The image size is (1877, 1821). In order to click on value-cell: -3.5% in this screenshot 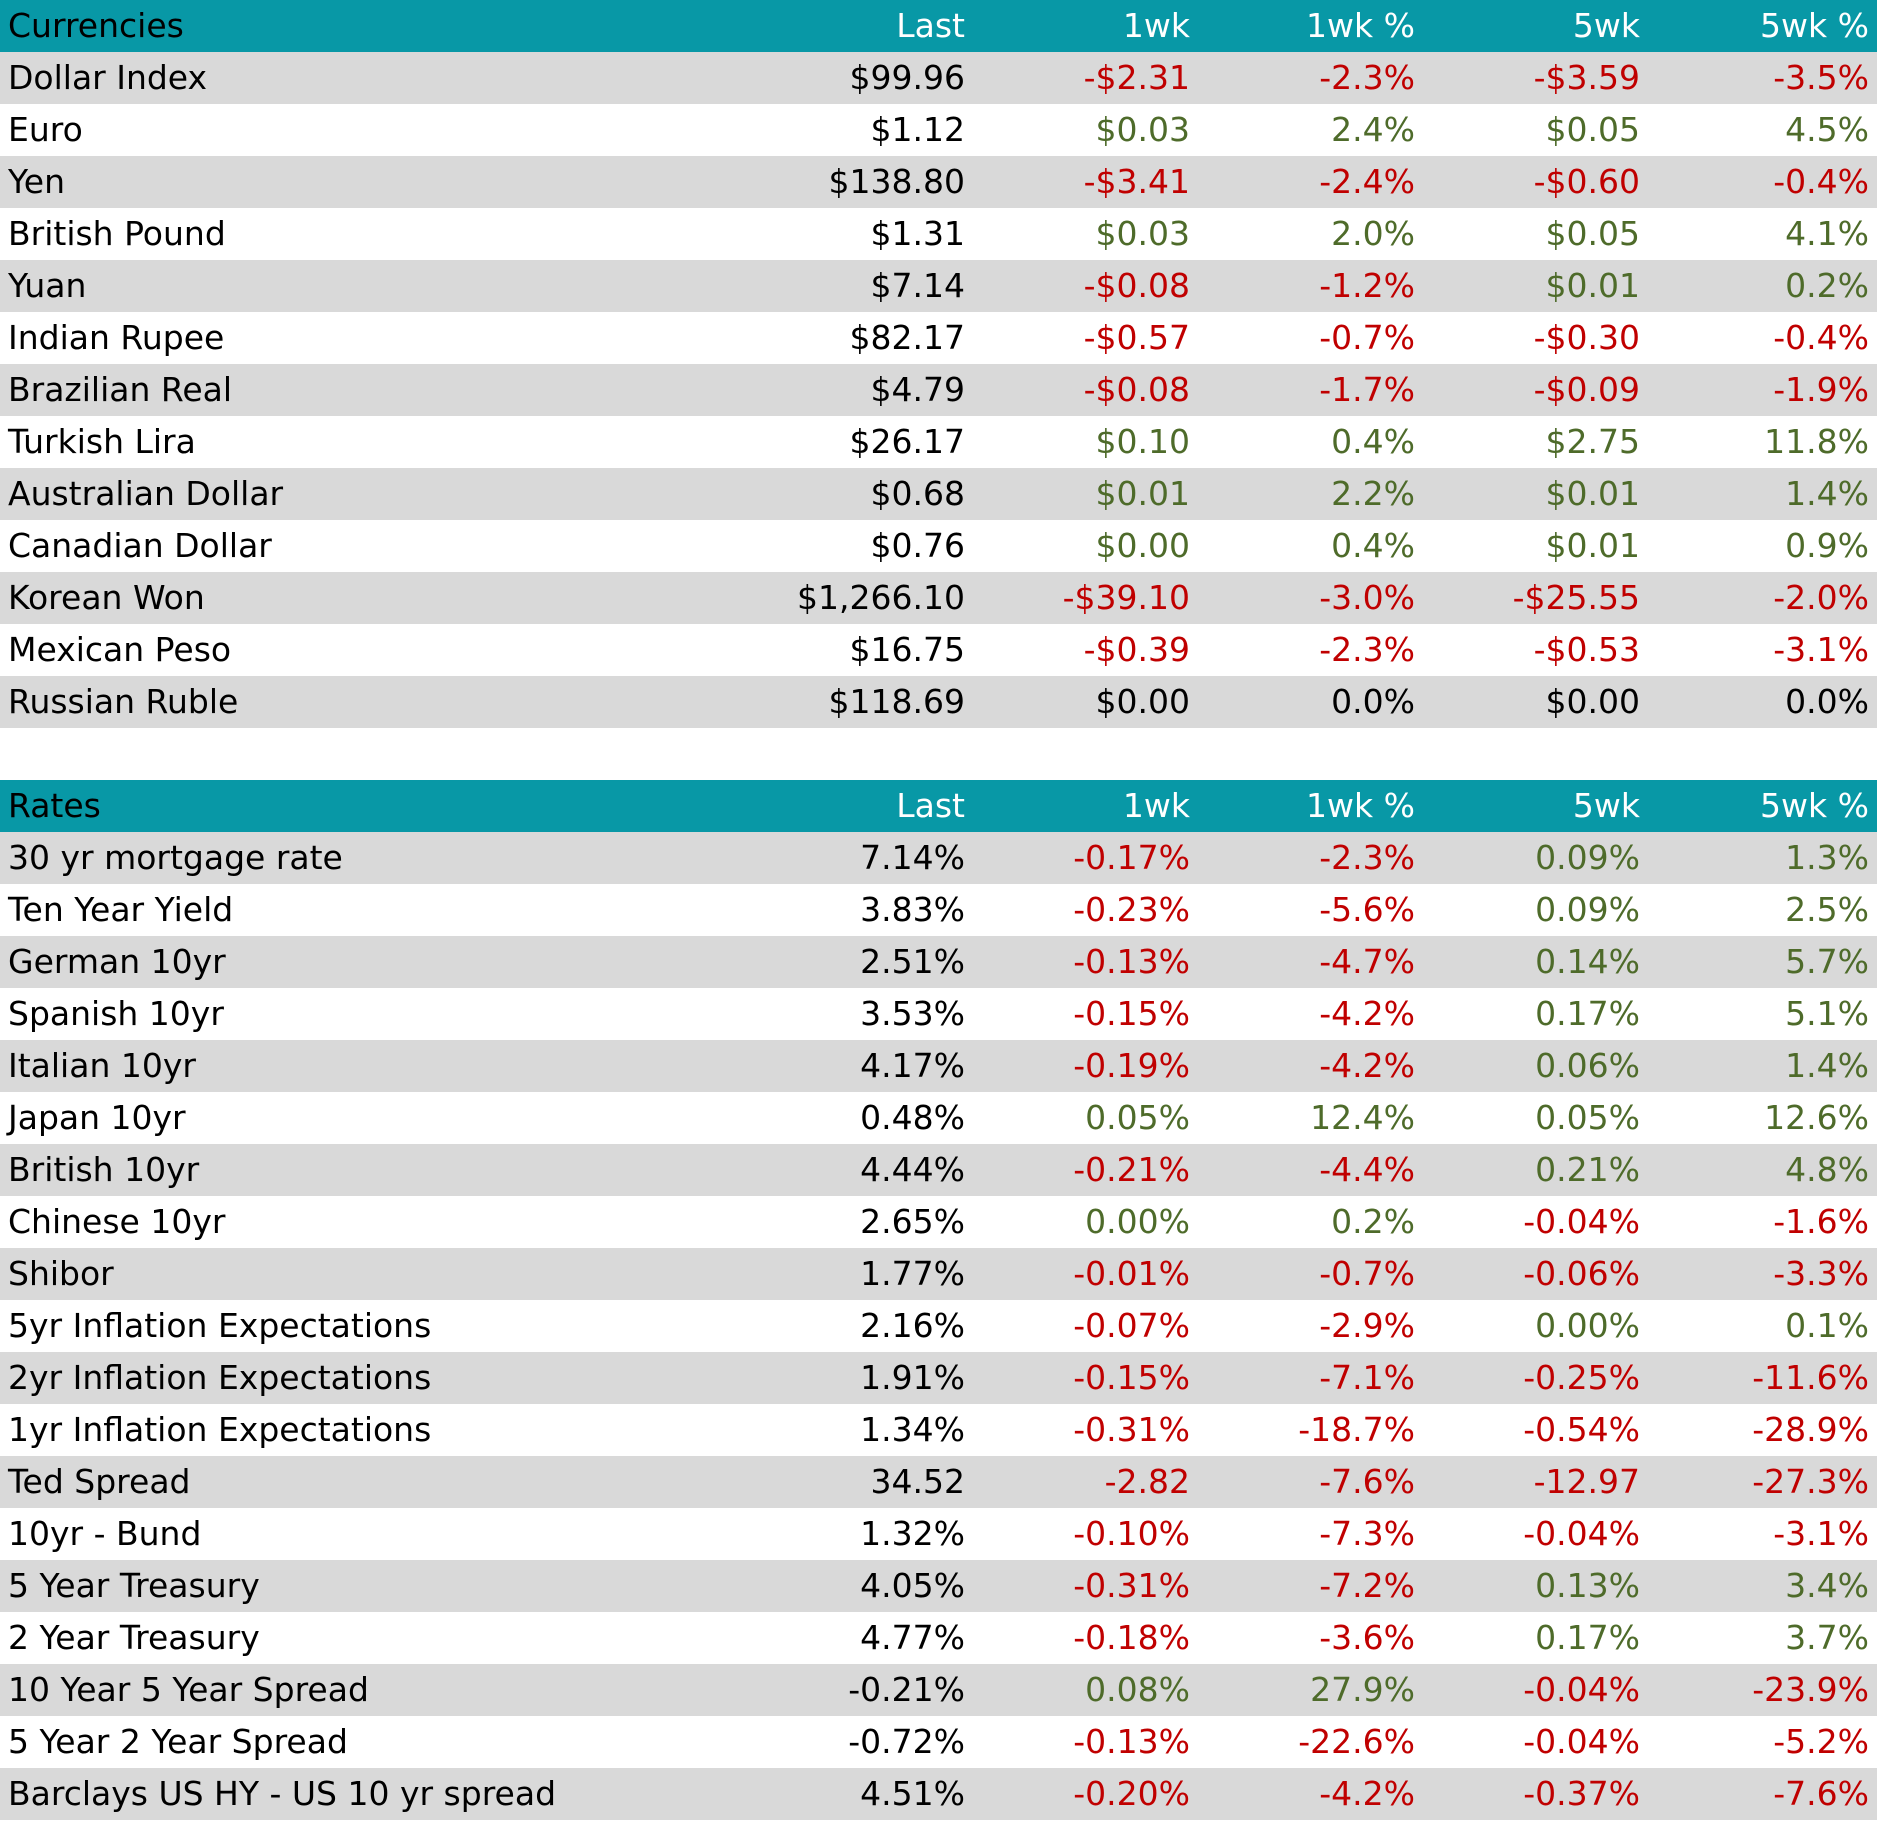, I will do `click(1762, 78)`.